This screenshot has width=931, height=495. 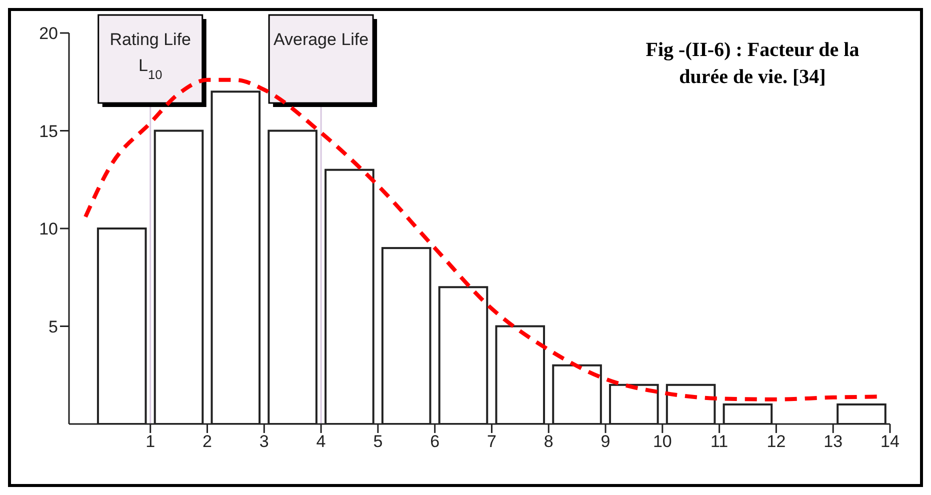 What do you see at coordinates (321, 39) in the screenshot?
I see `ref-line-label: Average Life` at bounding box center [321, 39].